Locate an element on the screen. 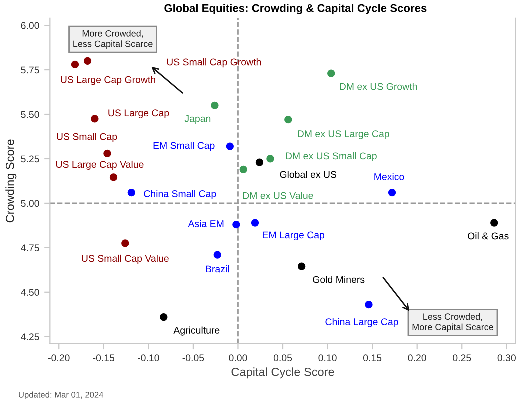  text: Updated: Mar 01, 2024 is located at coordinates (61, 396).